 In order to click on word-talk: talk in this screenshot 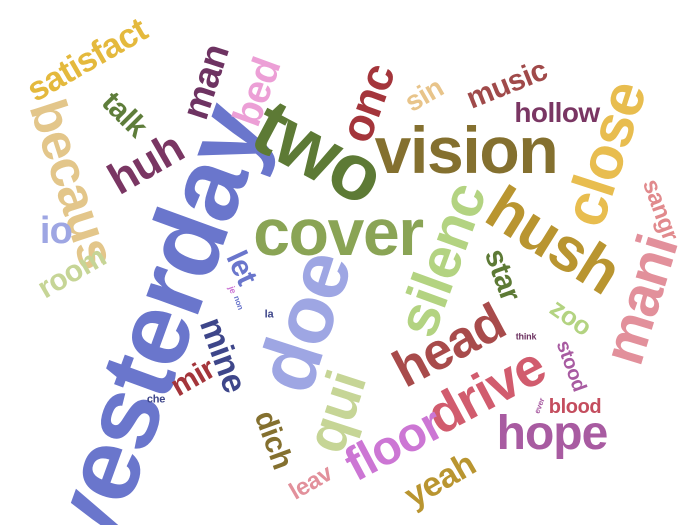, I will do `click(124, 114)`.